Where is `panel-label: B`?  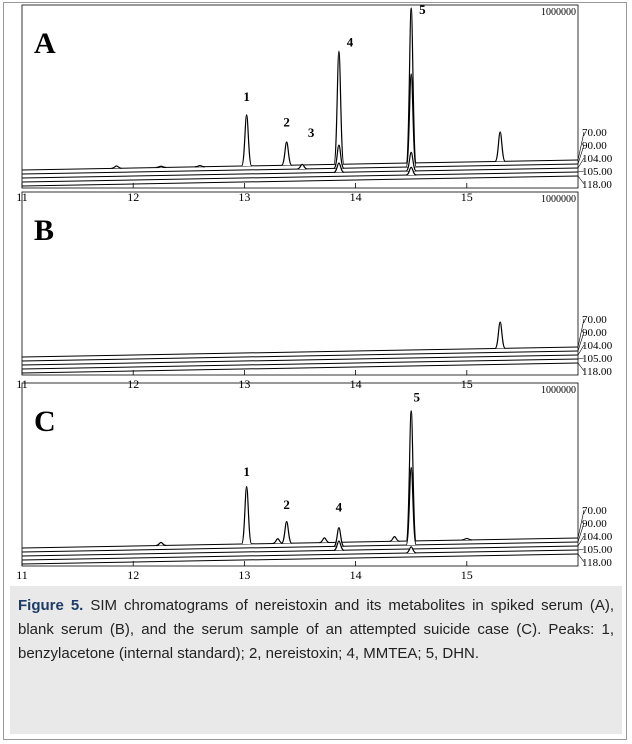 panel-label: B is located at coordinates (44, 230).